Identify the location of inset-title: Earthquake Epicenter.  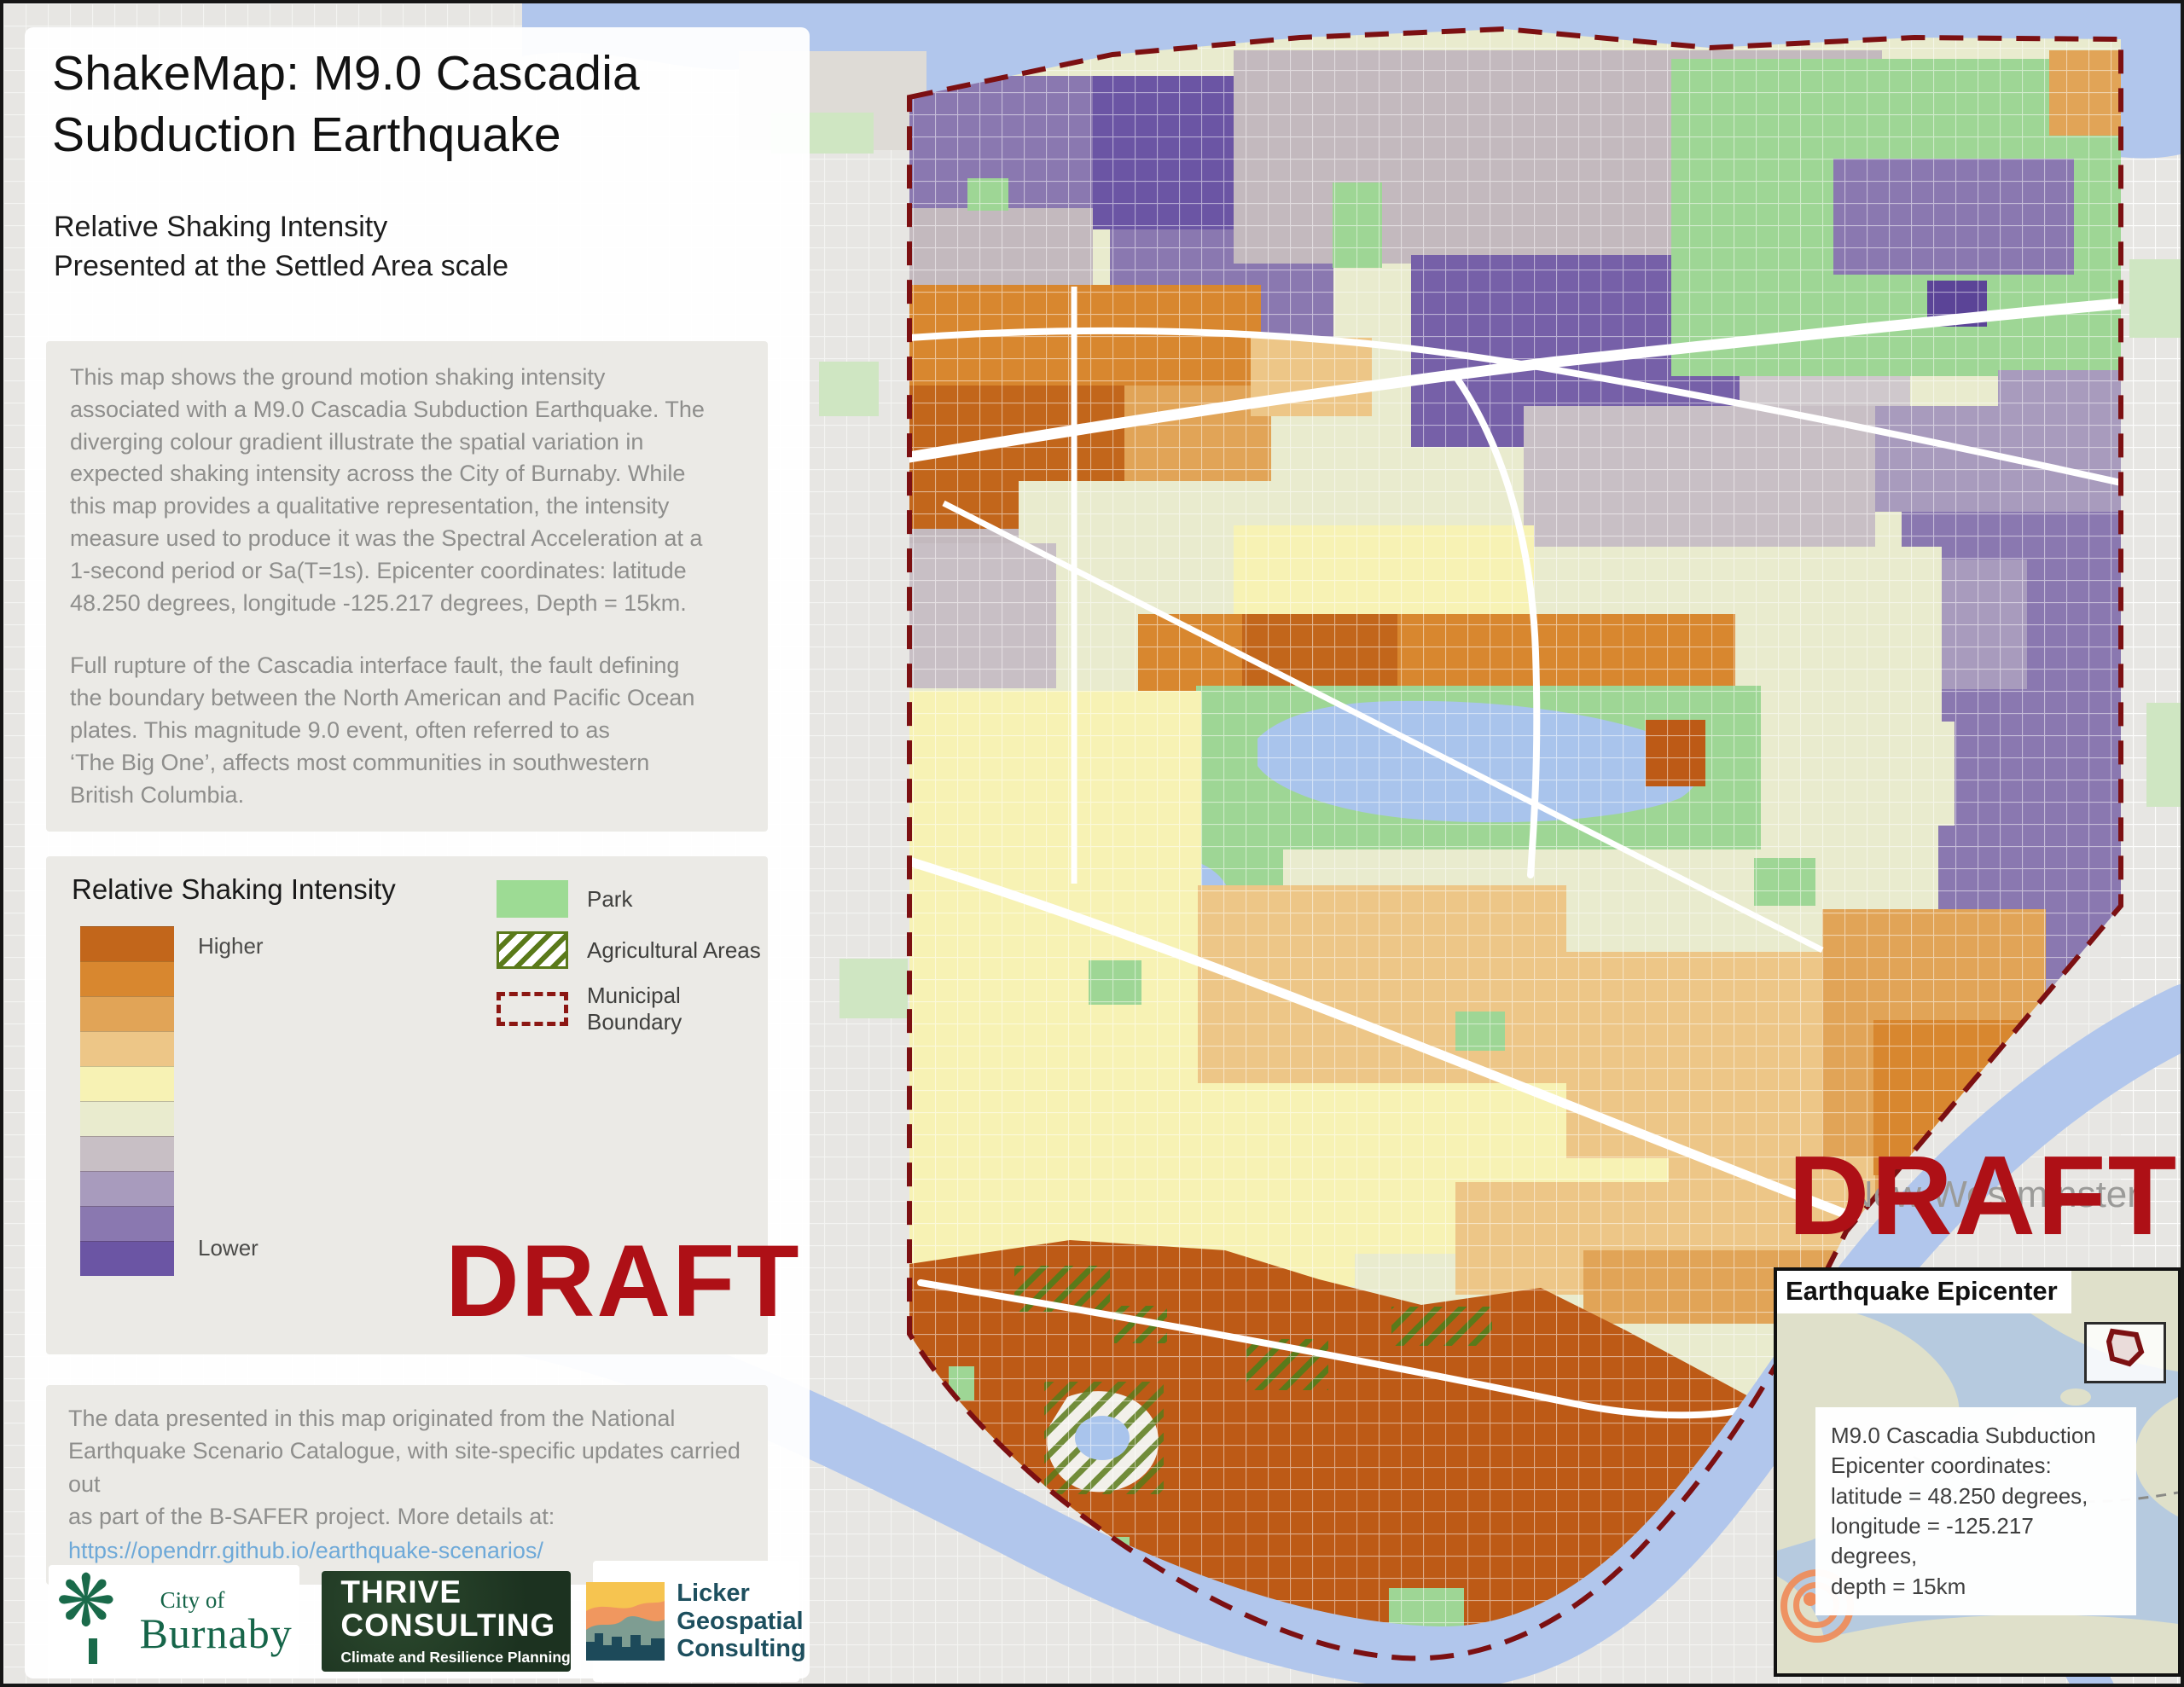
(1924, 1292).